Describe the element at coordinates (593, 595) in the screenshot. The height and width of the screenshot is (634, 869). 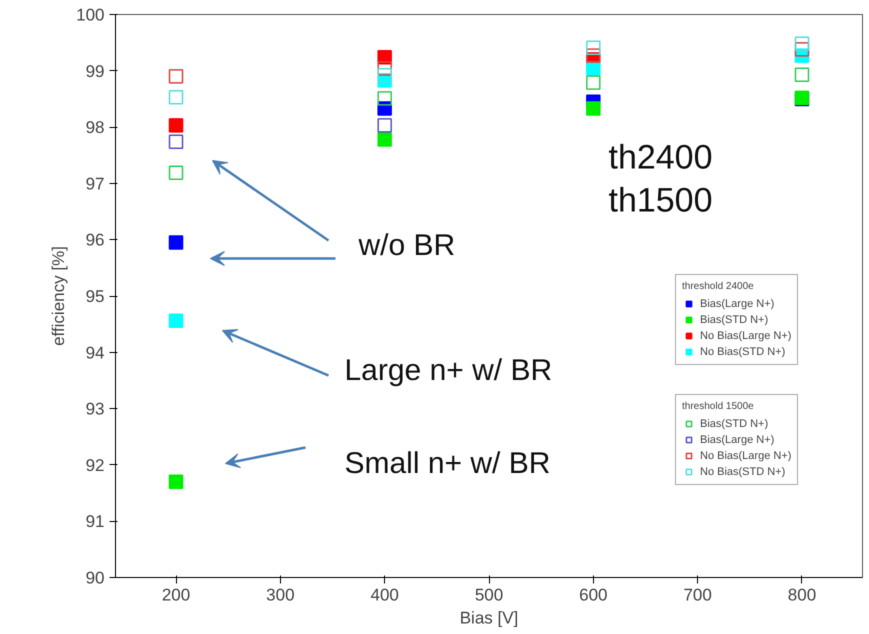
I see `x-tick-label: 600` at that location.